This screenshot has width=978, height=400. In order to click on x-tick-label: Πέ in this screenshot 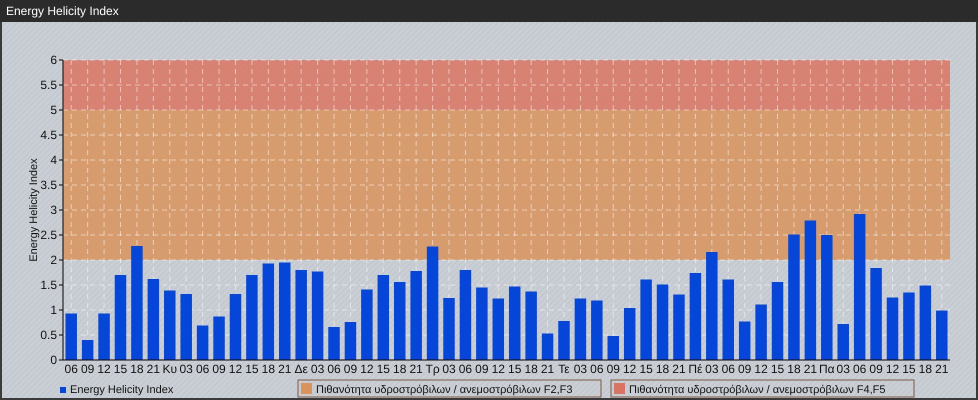, I will do `click(696, 369)`.